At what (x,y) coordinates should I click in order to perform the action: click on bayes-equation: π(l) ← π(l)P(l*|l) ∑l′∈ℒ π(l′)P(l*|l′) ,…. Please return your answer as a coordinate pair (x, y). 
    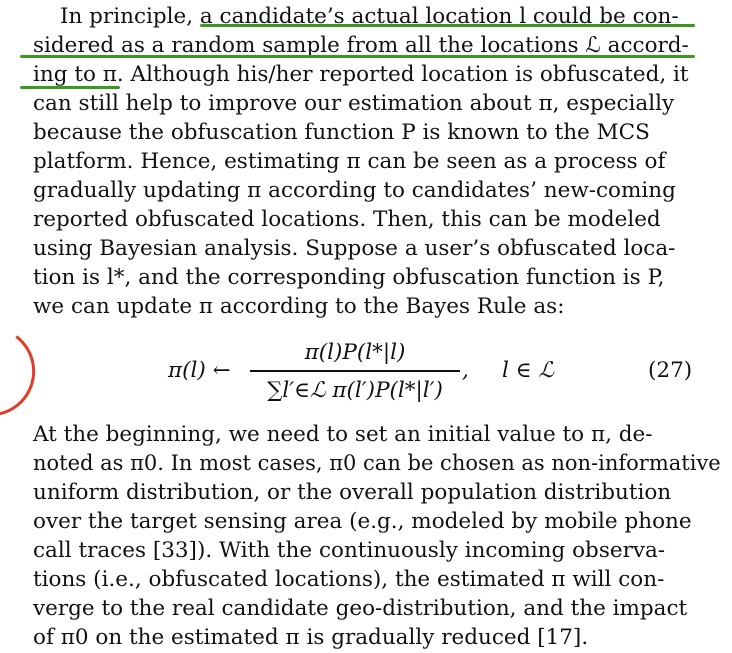
    Looking at the image, I should click on (366, 373).